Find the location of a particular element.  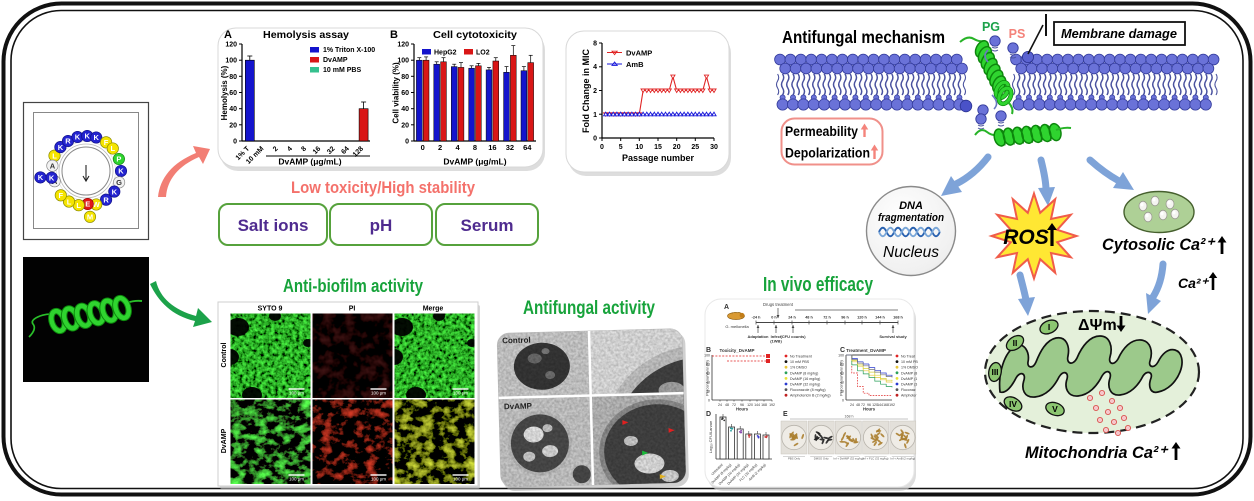

svg-text: 168 is located at coordinates (886, 405).